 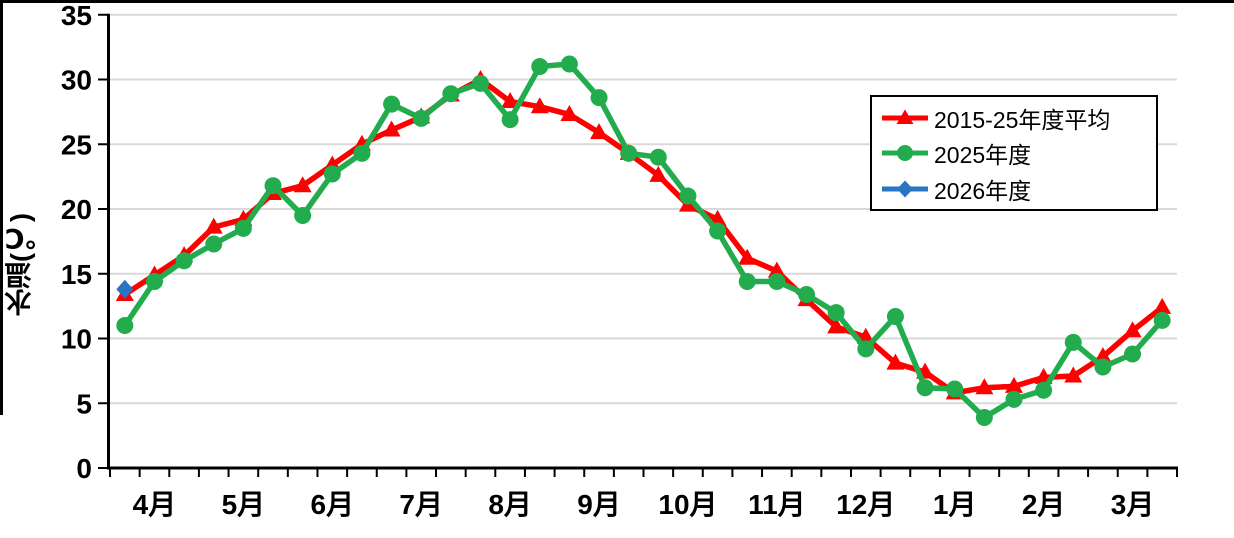 I want to click on y-tick-label: 15, so click(x=76, y=274).